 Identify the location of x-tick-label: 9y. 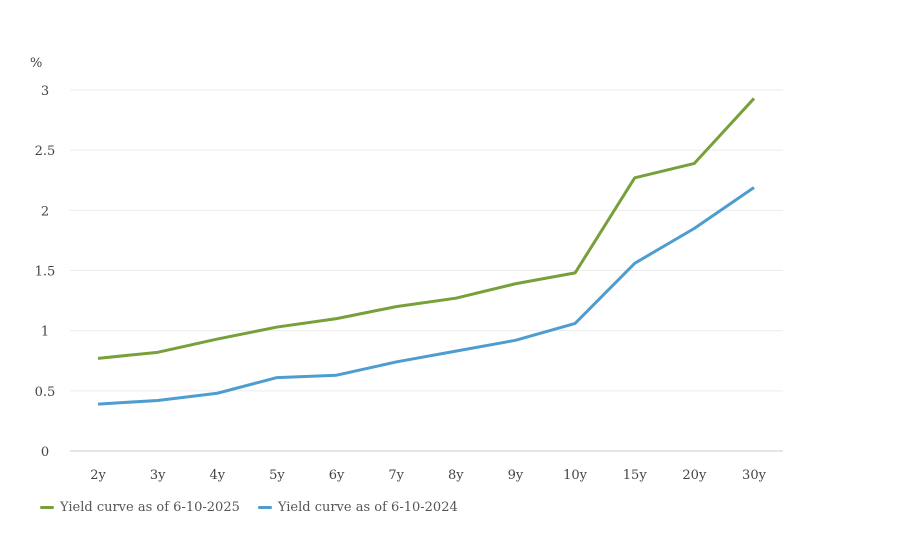
(516, 475).